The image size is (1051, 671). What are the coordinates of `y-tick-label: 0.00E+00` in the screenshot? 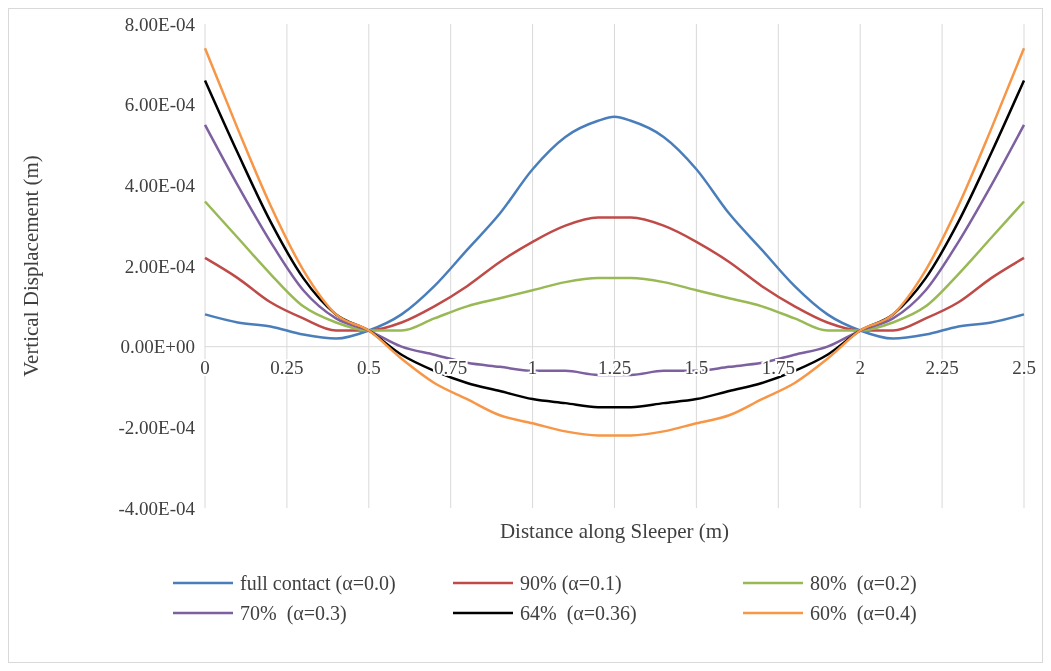 It's located at (157, 347).